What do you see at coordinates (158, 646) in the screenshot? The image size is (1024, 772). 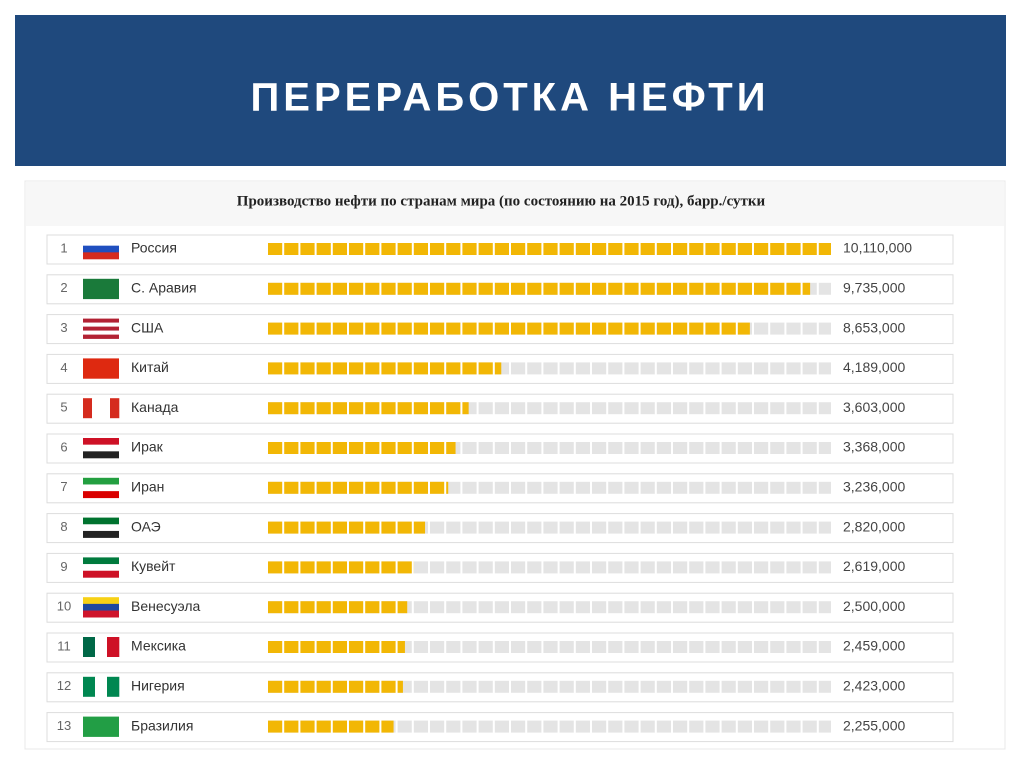 I see `country-name: Мексика` at bounding box center [158, 646].